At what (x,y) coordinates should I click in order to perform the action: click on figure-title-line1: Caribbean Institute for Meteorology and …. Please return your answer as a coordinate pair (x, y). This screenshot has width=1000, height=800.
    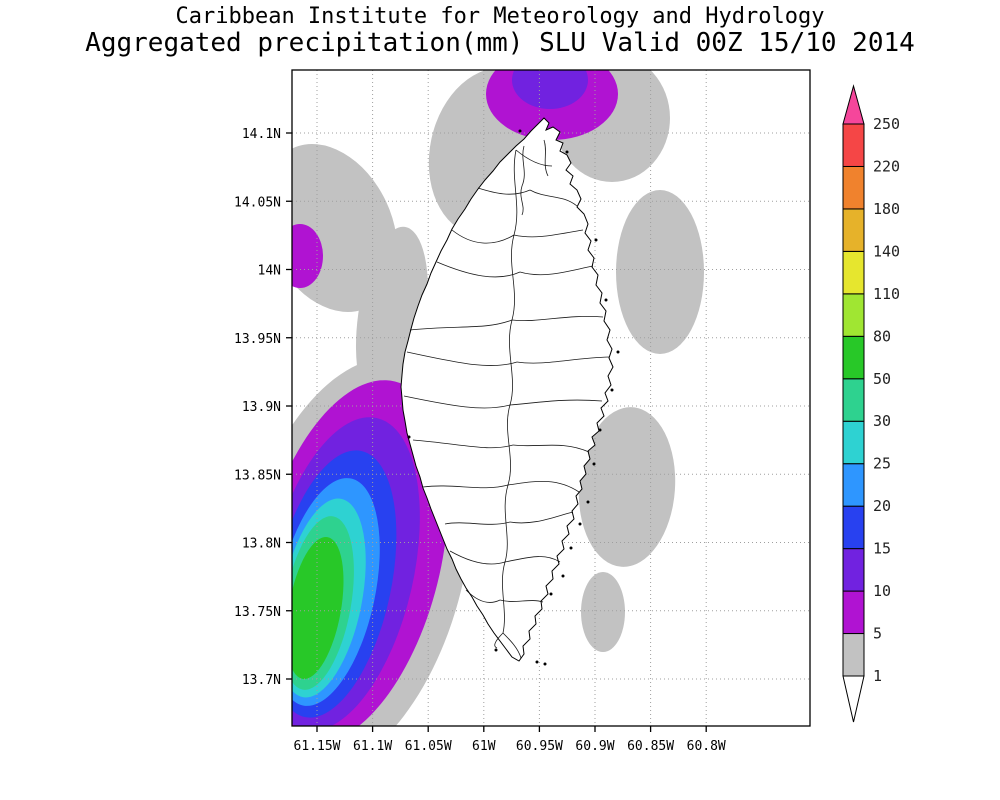
    Looking at the image, I should click on (500, 16).